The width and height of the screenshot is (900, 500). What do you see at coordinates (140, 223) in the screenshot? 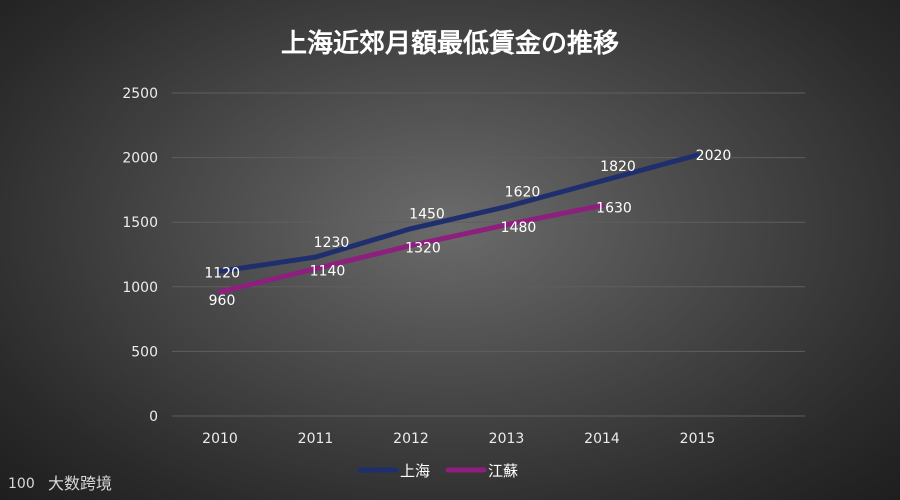
I see `y-tick-label: 1500` at bounding box center [140, 223].